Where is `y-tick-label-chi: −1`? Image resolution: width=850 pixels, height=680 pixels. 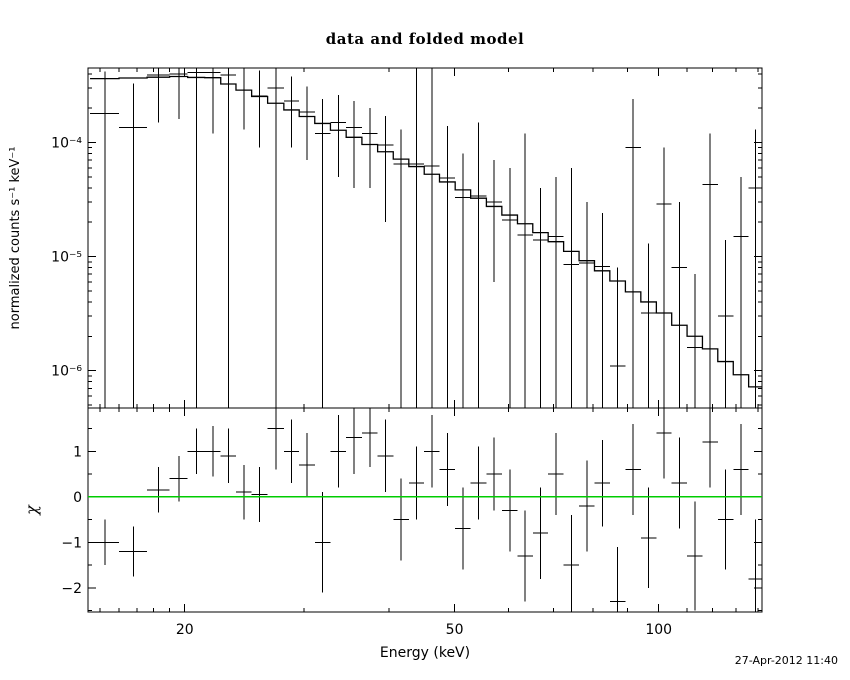 y-tick-label-chi: −1 is located at coordinates (71, 543).